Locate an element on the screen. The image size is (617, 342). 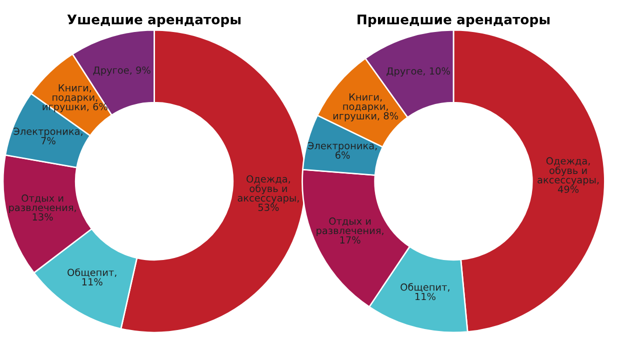
slice-label: Другое, 9% is located at coordinates (121, 71).